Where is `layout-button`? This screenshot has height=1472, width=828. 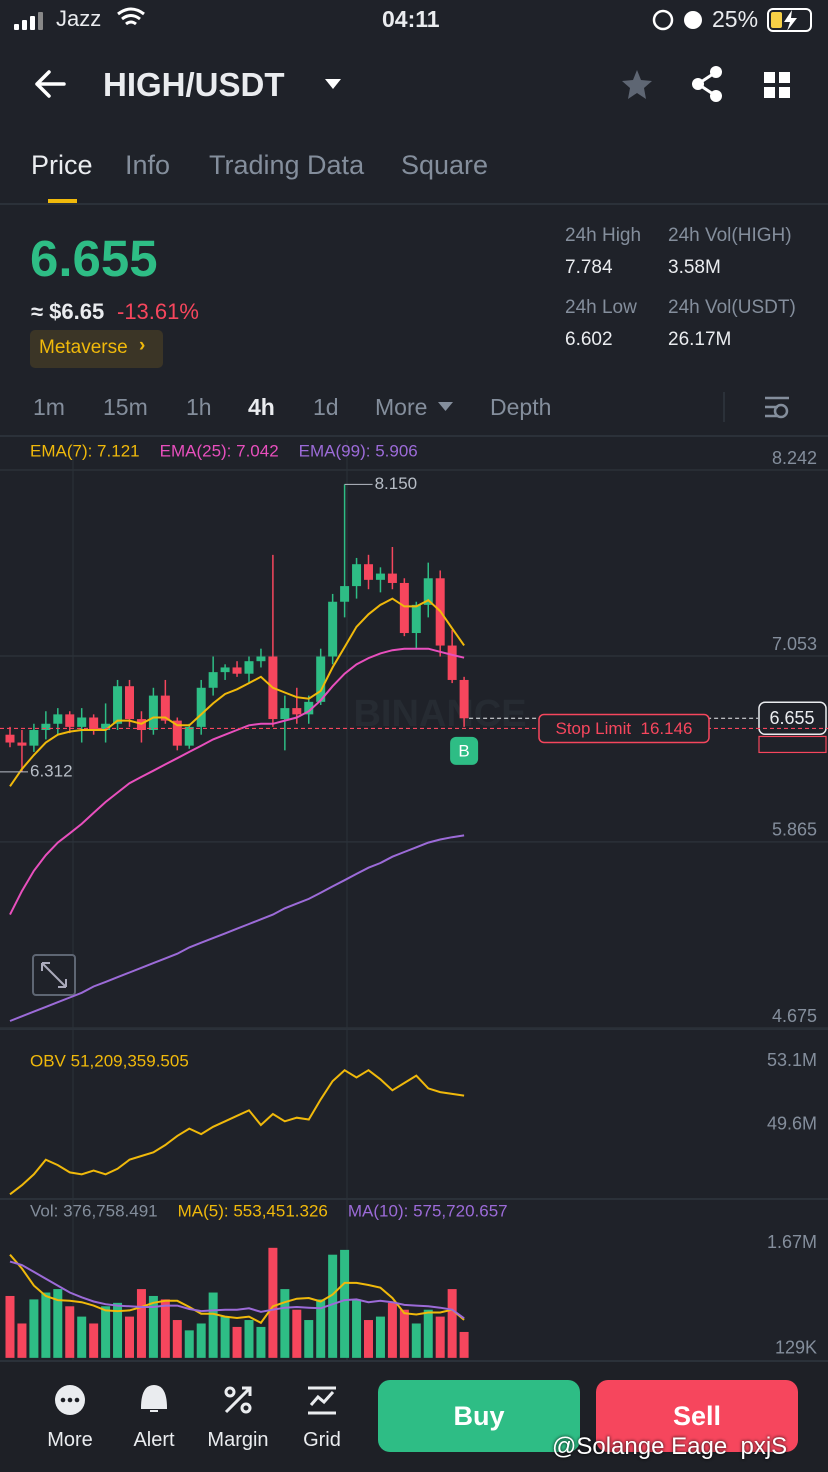 layout-button is located at coordinates (777, 85).